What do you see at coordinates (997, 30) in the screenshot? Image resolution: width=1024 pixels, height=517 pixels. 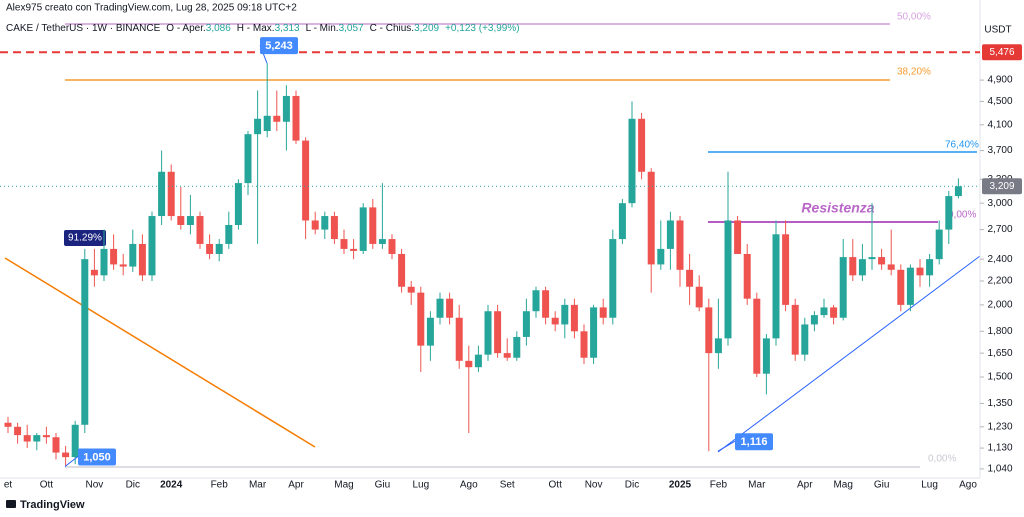 I see `currency: USDT` at bounding box center [997, 30].